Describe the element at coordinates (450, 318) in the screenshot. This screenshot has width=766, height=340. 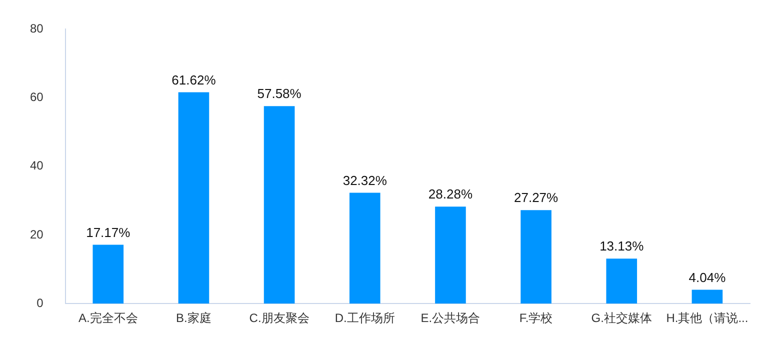
I see `x-tick-label: E.公共场合` at that location.